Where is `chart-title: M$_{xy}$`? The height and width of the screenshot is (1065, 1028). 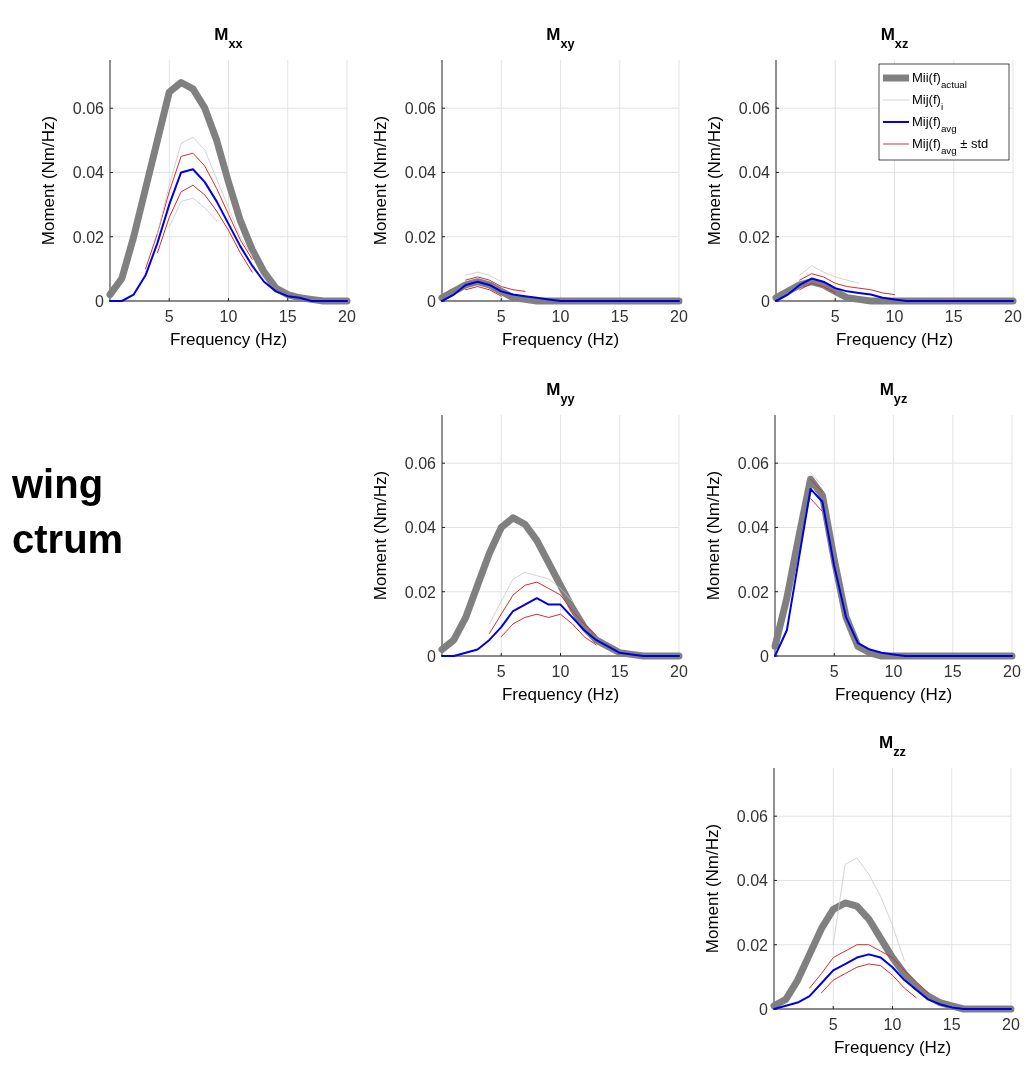 chart-title: M$_{xy}$ is located at coordinates (561, 38).